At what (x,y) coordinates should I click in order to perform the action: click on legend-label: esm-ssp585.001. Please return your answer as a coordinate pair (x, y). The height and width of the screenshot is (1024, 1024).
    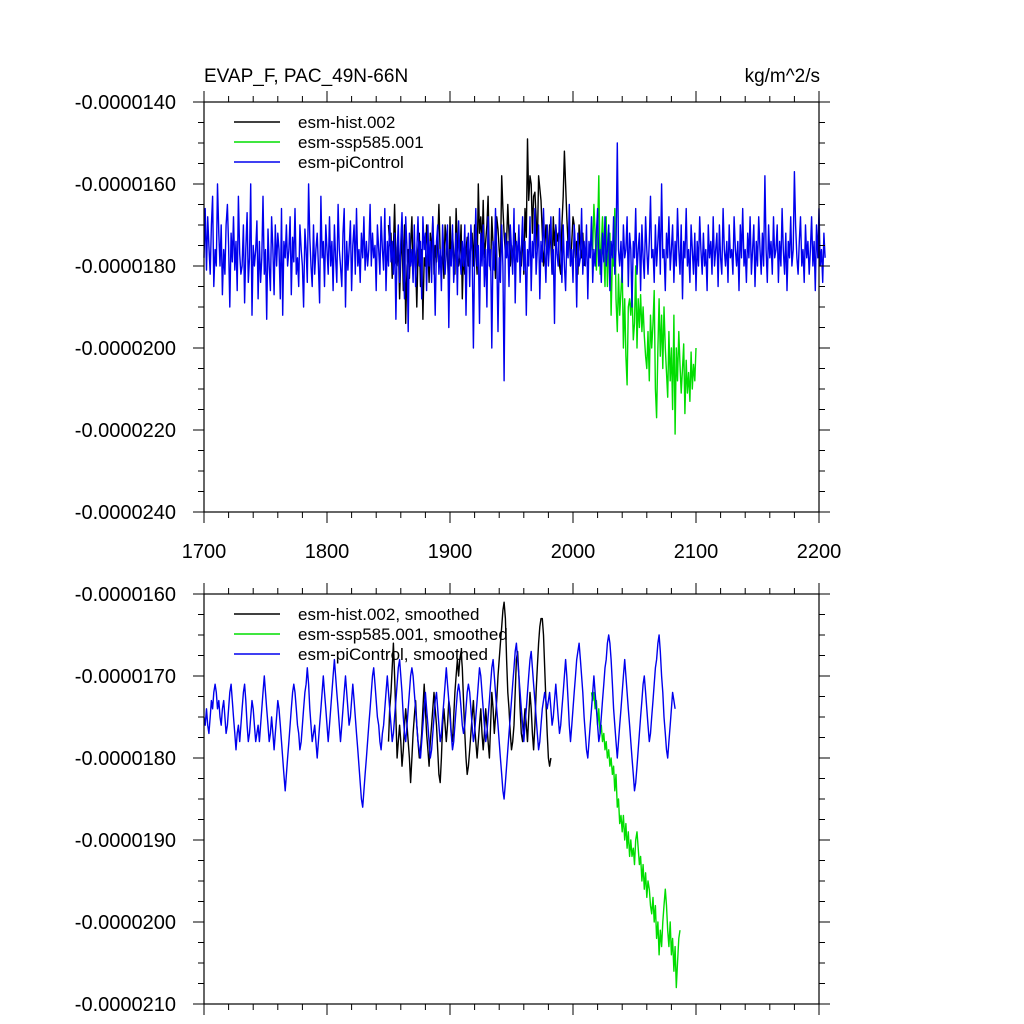
    Looking at the image, I should click on (361, 142).